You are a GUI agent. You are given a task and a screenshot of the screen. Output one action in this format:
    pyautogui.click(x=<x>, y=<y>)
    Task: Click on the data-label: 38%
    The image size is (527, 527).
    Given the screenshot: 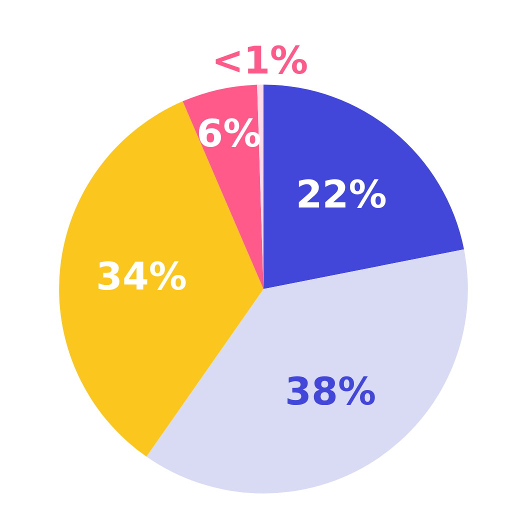 What is the action you would take?
    pyautogui.click(x=330, y=392)
    